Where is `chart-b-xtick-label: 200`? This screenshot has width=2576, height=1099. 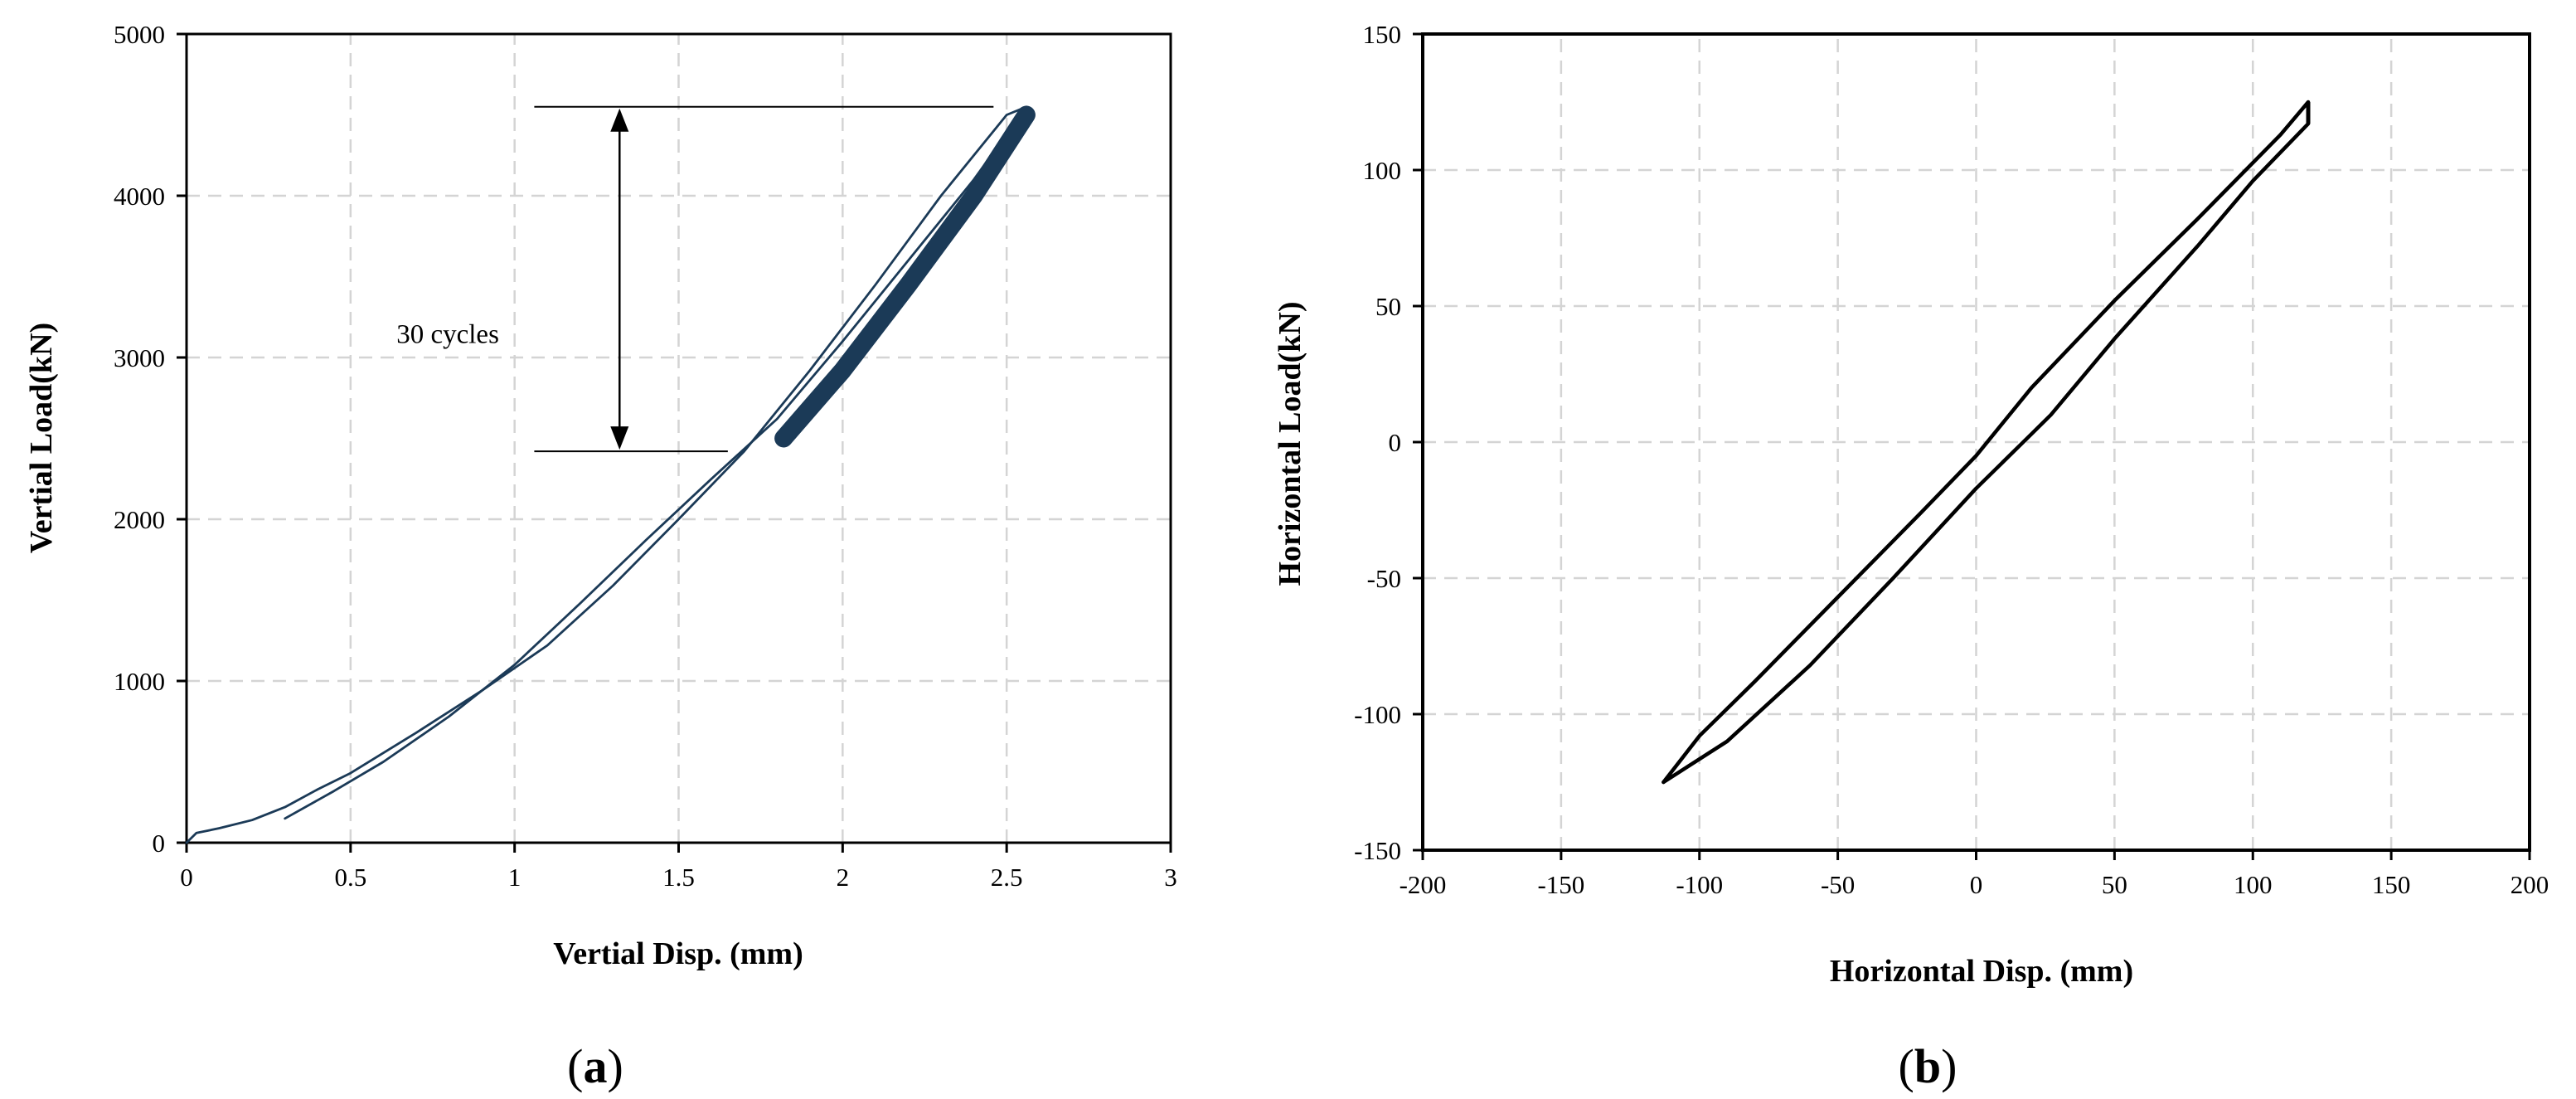
chart-b-xtick-label: 200 is located at coordinates (2530, 885).